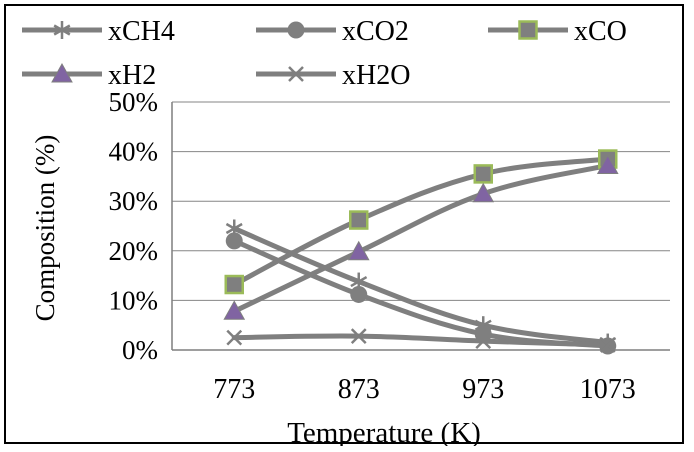  Describe the element at coordinates (600, 31) in the screenshot. I see `legend-label: xCO` at that location.